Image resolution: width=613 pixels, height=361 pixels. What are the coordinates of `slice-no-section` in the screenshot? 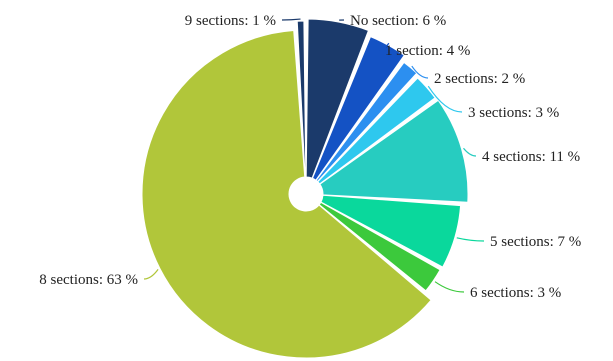 It's located at (337, 98).